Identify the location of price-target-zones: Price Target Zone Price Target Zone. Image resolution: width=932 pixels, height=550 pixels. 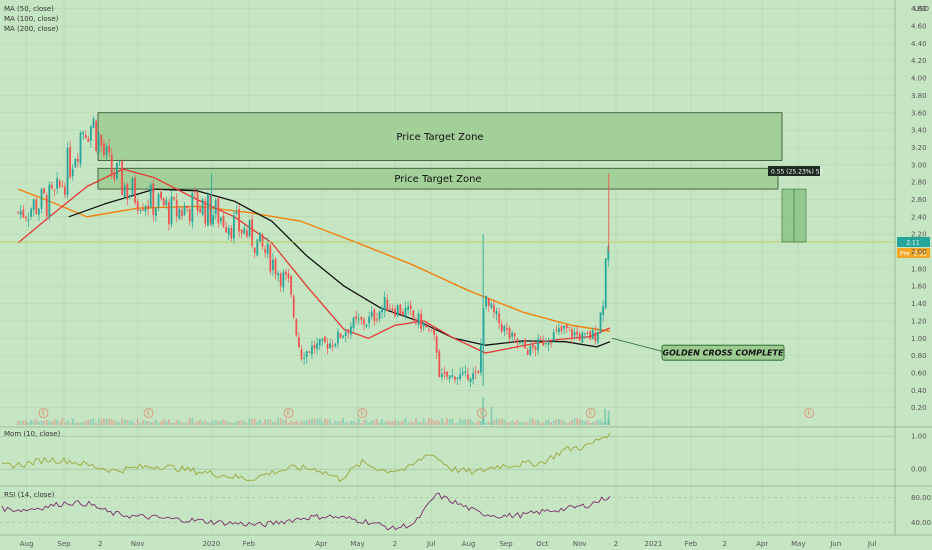
(440, 151).